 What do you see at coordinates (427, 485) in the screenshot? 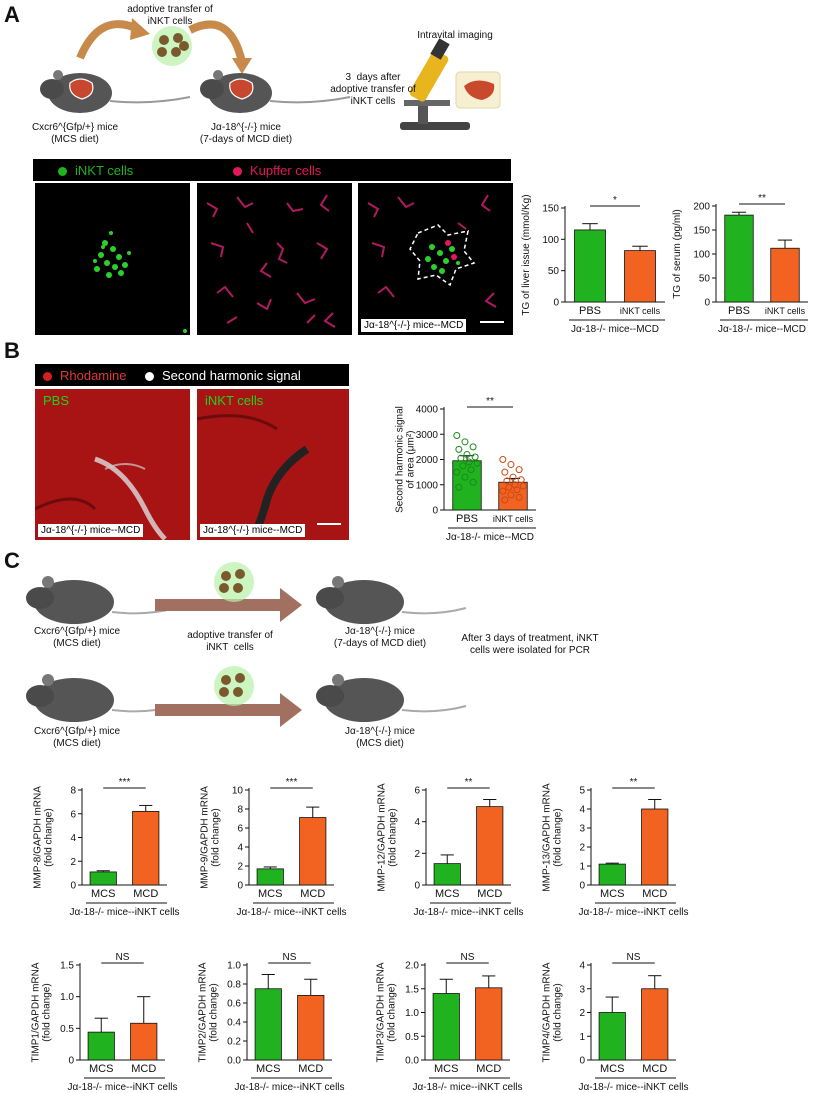
I see `y-tick-label: 1000` at bounding box center [427, 485].